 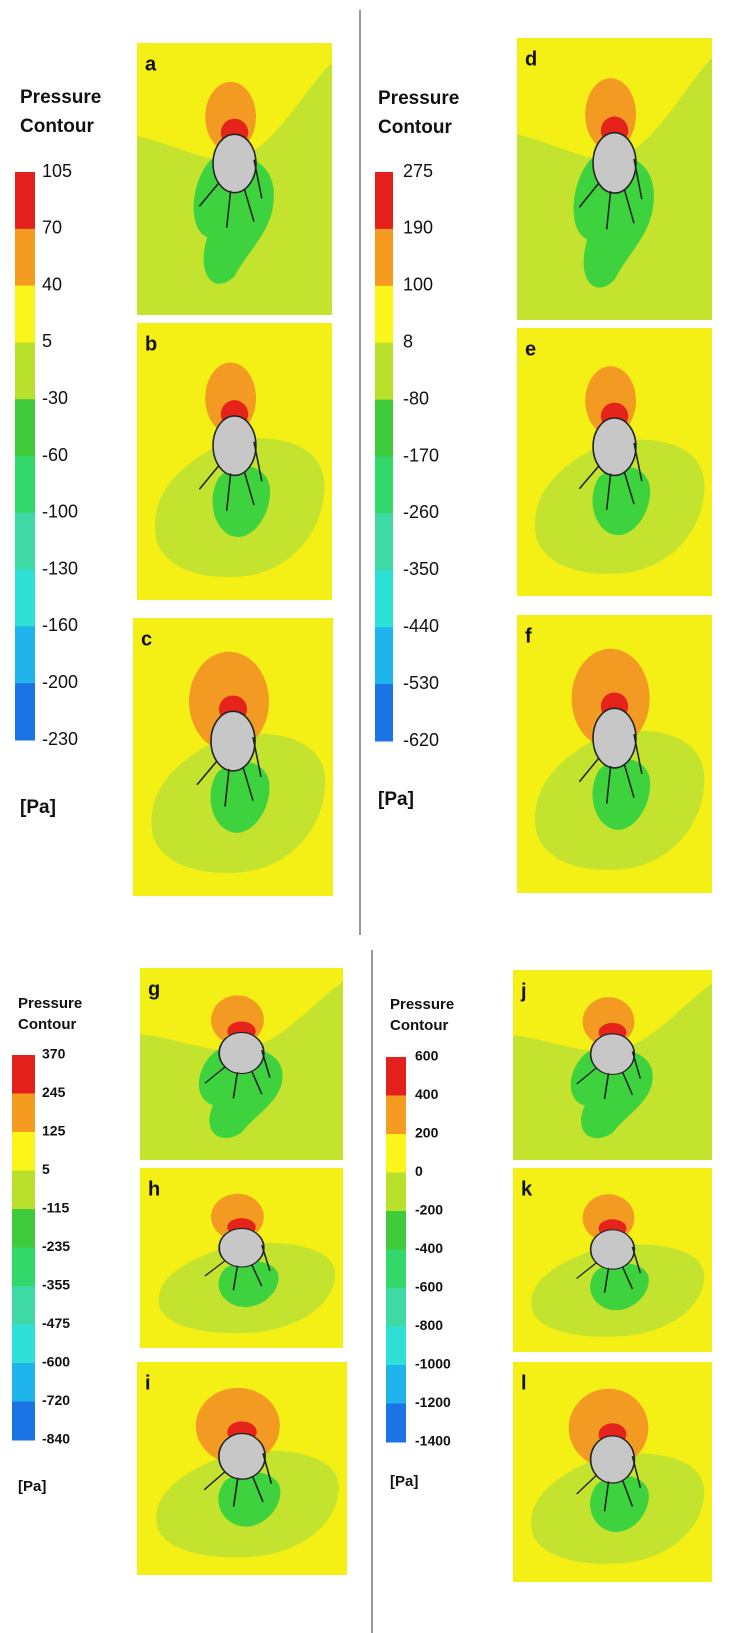 What do you see at coordinates (32, 1486) in the screenshot?
I see `unit-label: [Pa]` at bounding box center [32, 1486].